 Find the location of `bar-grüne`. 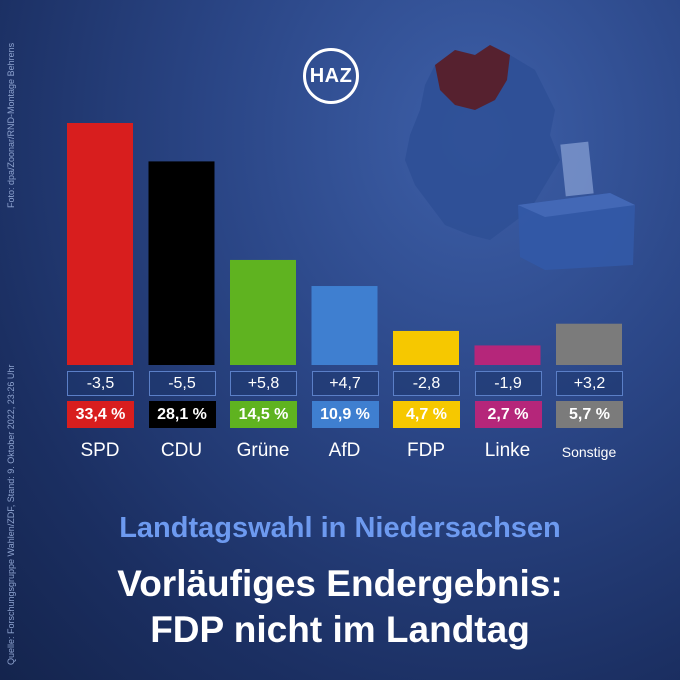

bar-grüne is located at coordinates (263, 312).